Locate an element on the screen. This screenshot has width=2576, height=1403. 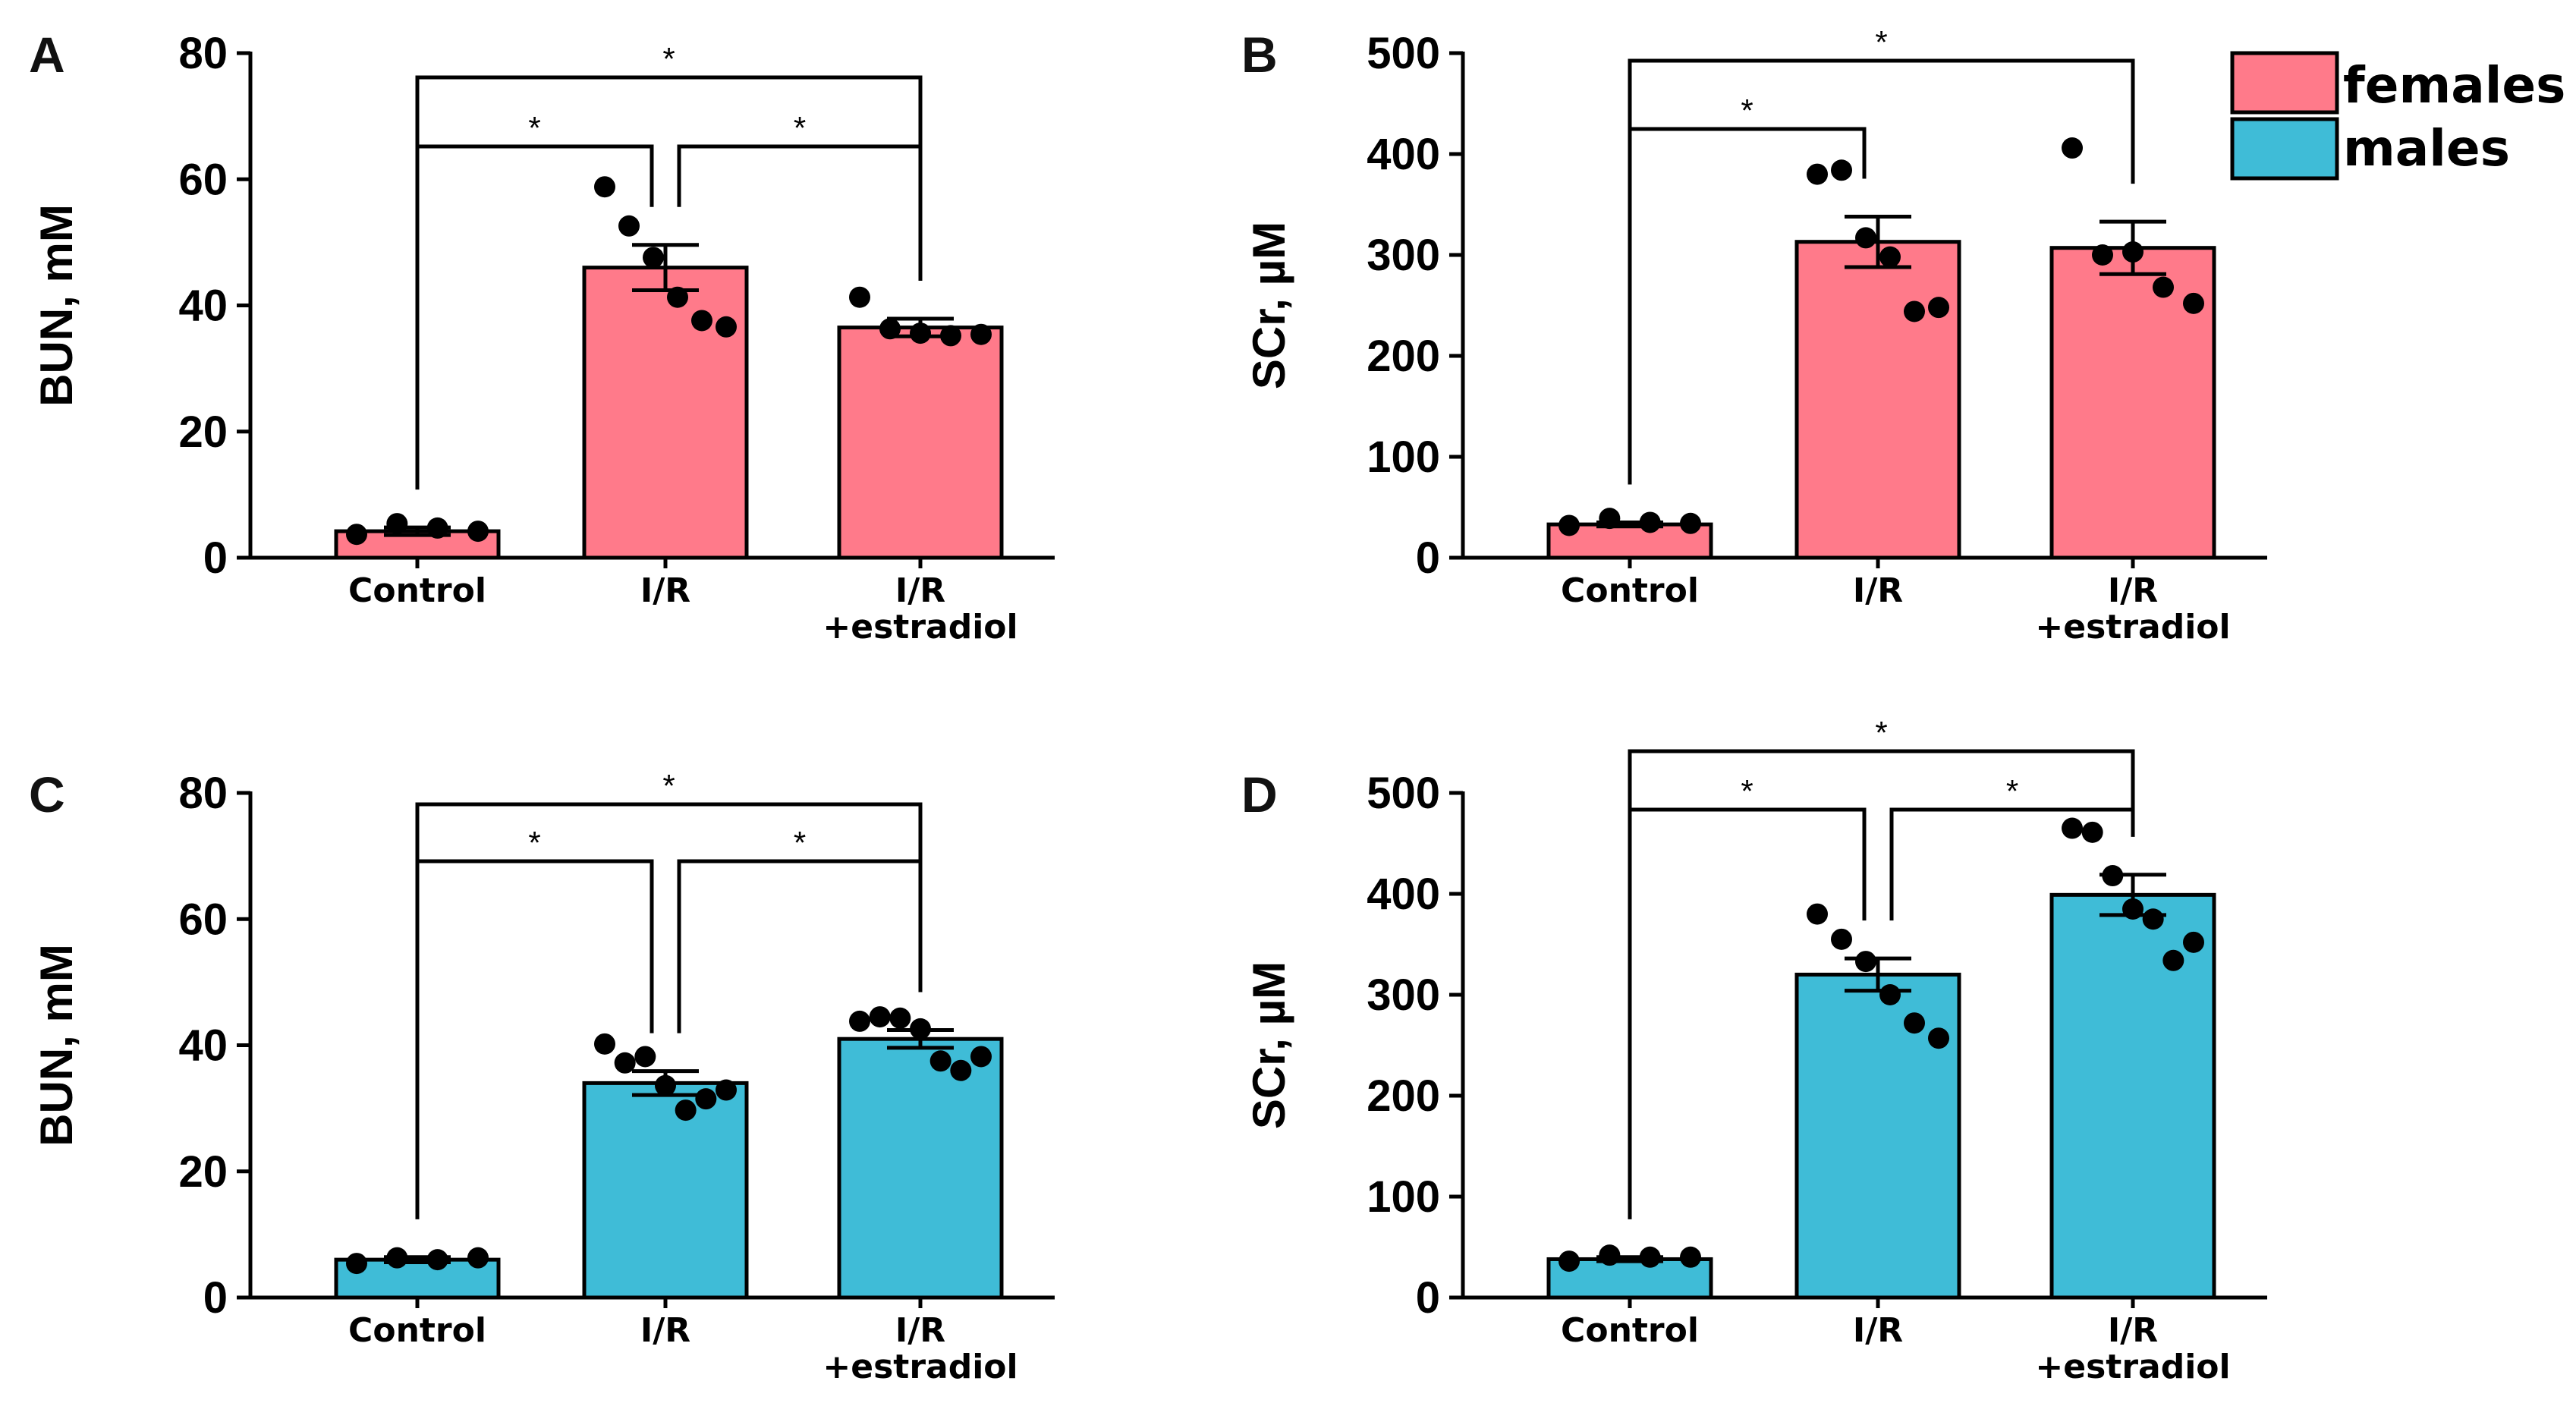
legend-label-females: females is located at coordinates (2454, 85).